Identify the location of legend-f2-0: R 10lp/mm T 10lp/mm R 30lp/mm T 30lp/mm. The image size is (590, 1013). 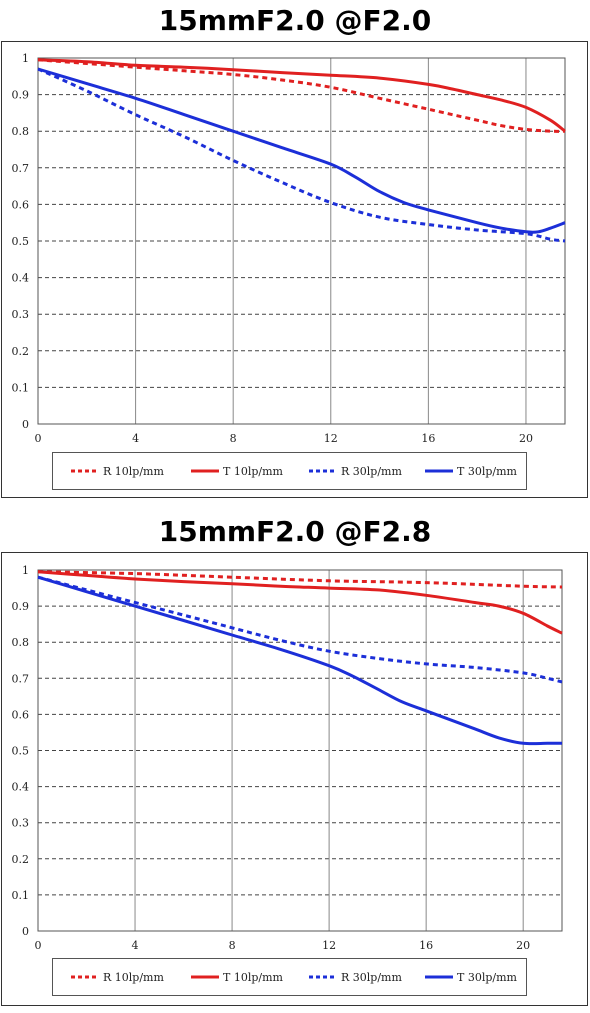
(289, 471).